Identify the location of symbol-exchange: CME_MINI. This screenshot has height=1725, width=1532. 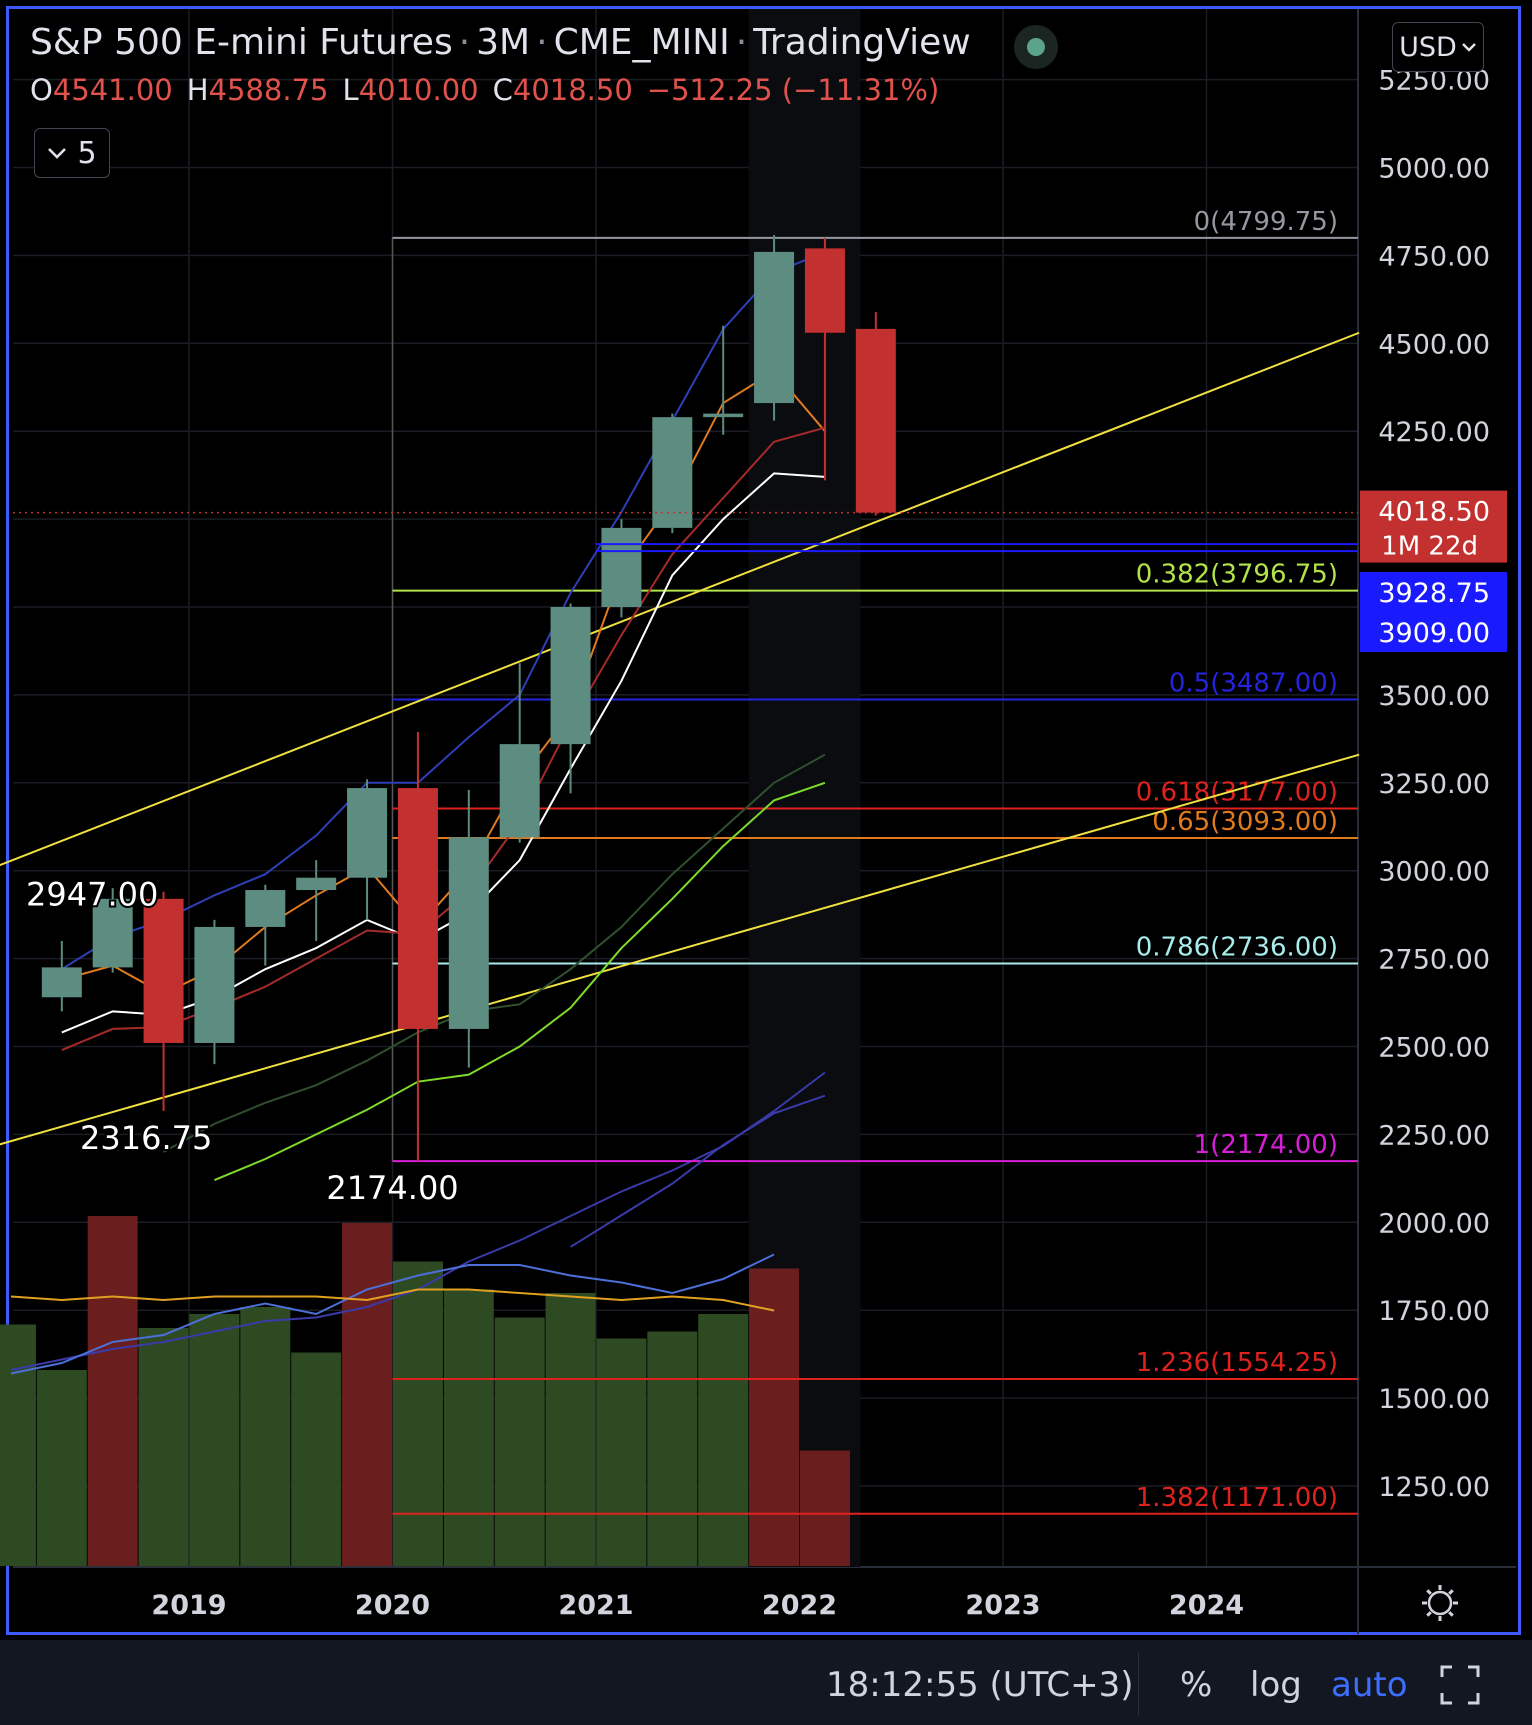
(641, 42).